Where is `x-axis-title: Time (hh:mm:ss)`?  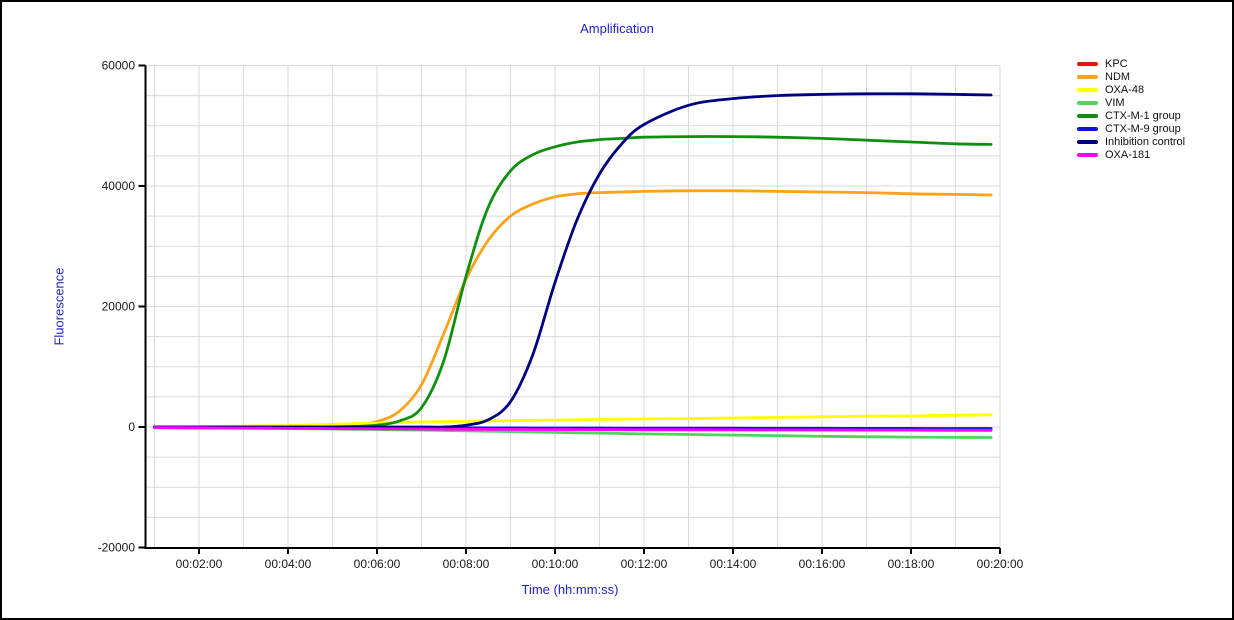
x-axis-title: Time (hh:mm:ss) is located at coordinates (570, 589).